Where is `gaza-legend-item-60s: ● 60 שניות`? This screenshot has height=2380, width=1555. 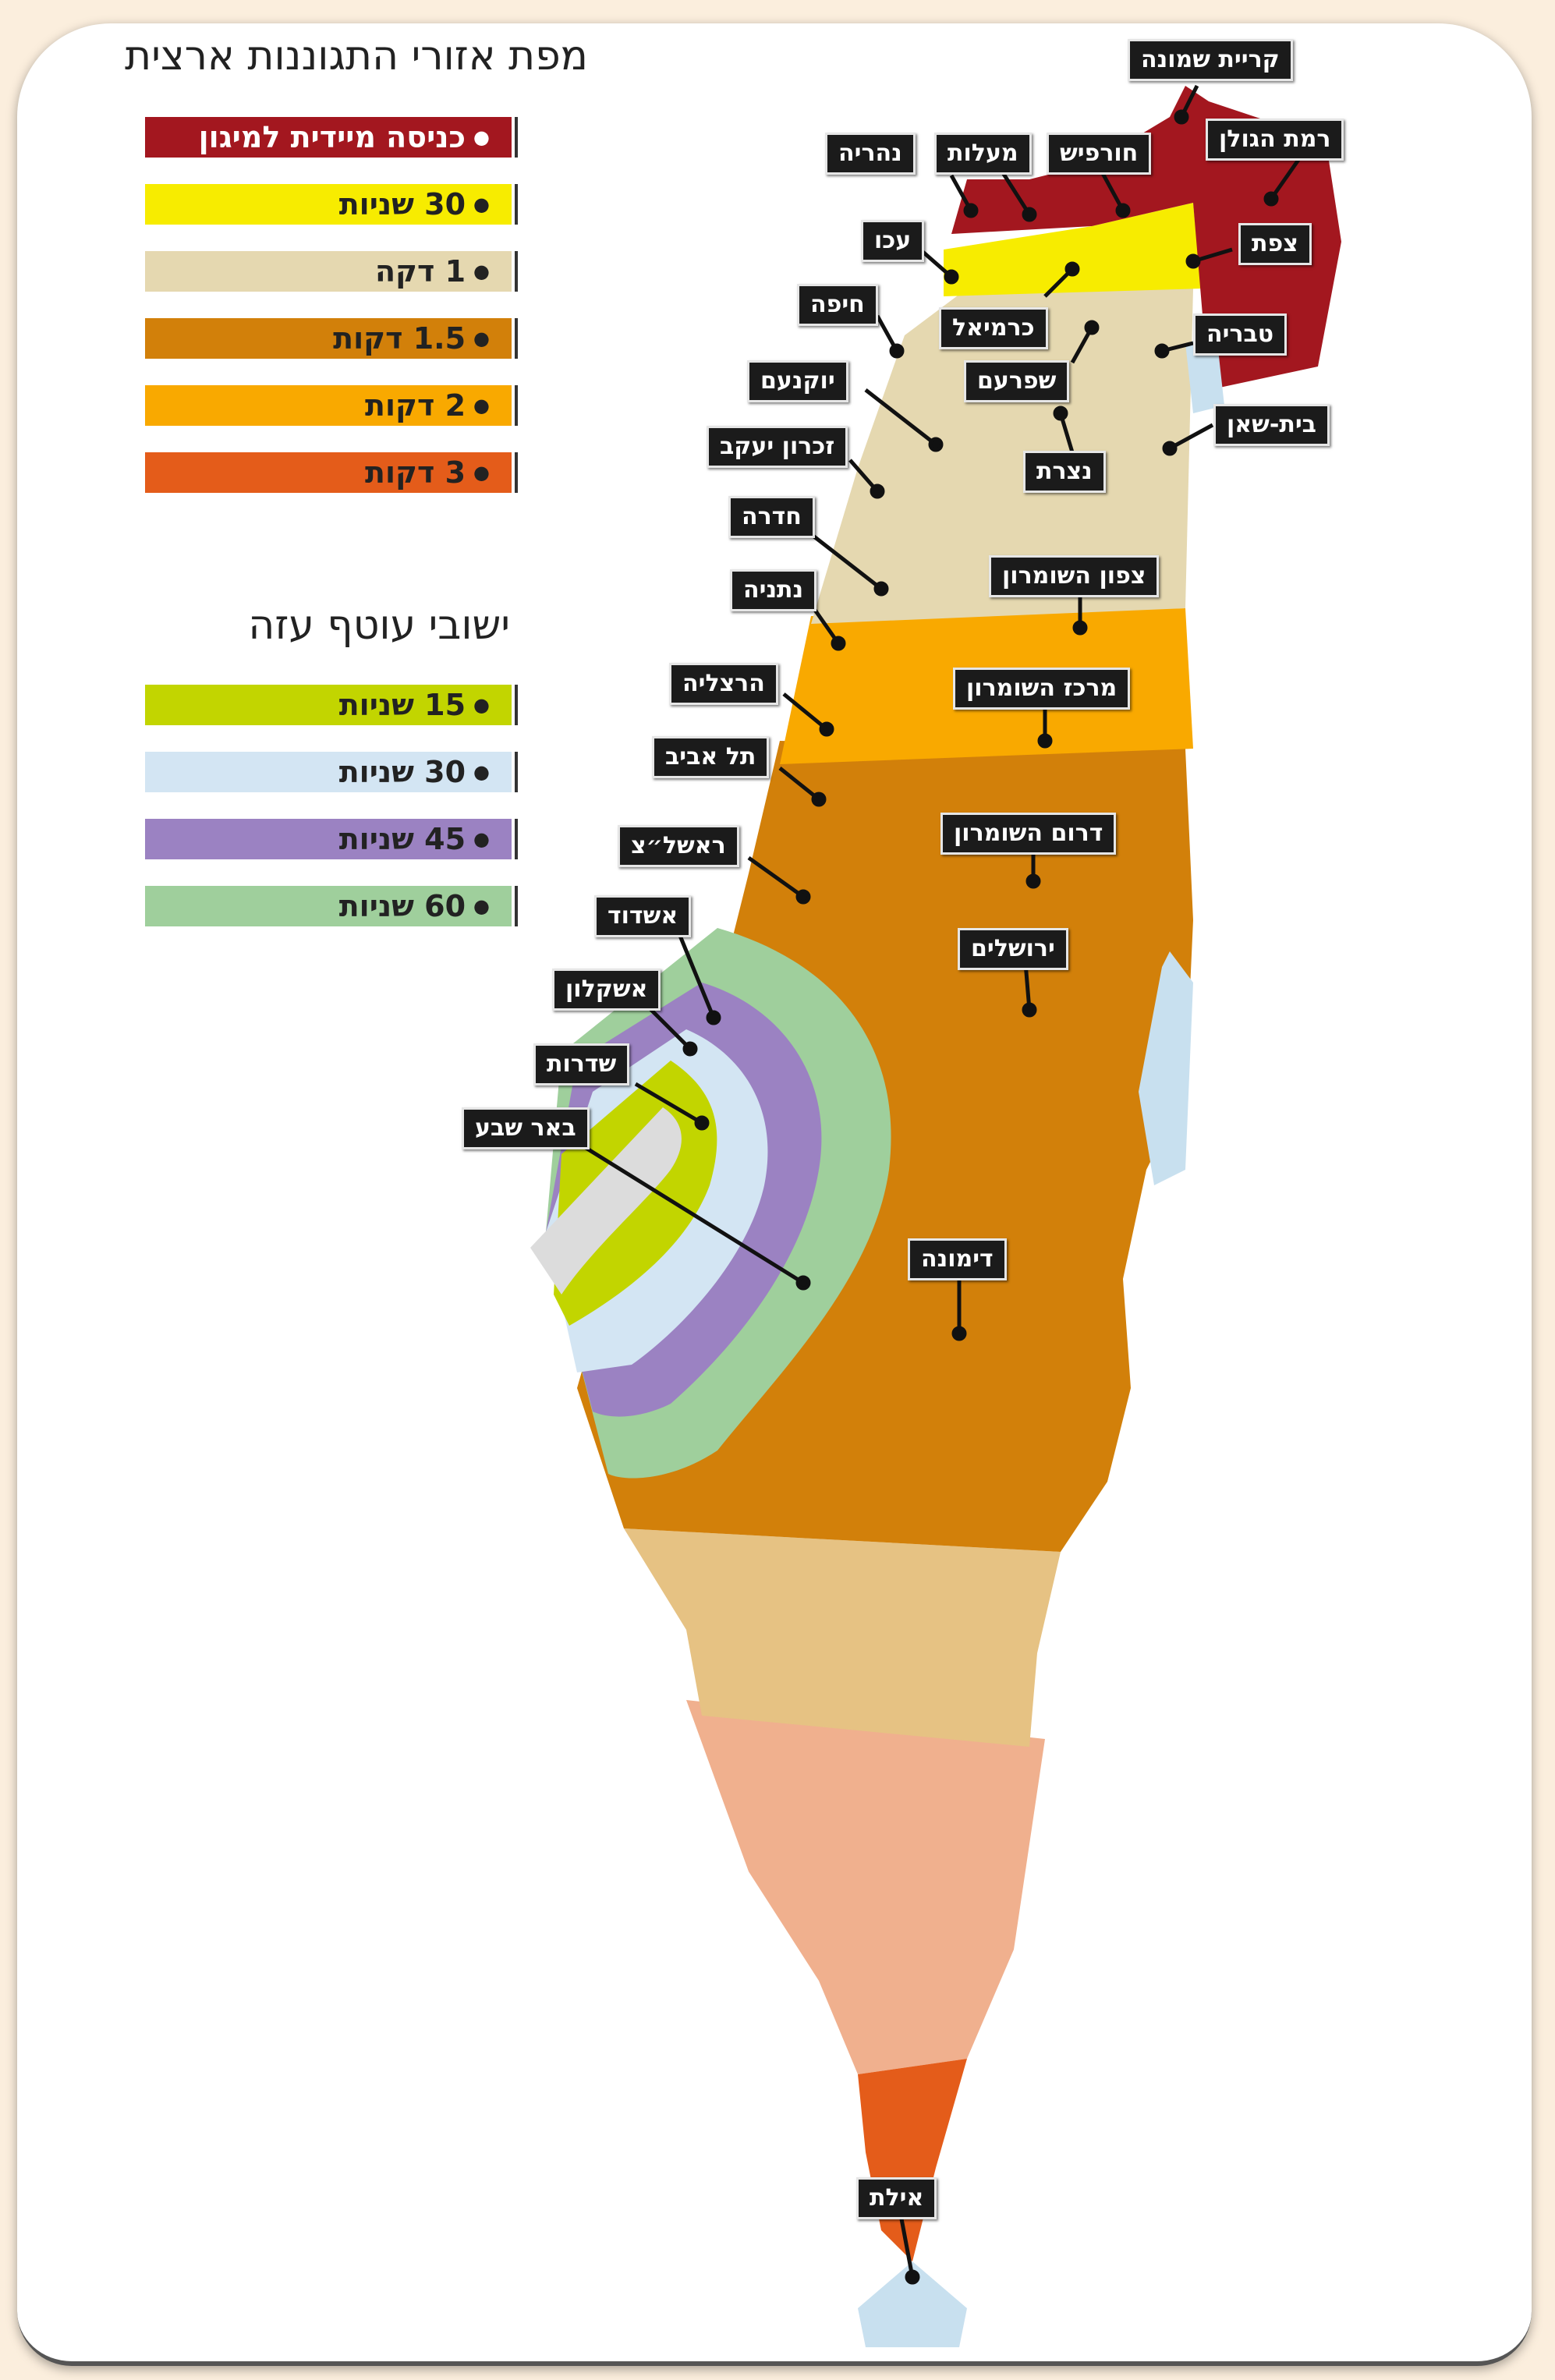
gaza-legend-item-60s: ● 60 שניות is located at coordinates (331, 906).